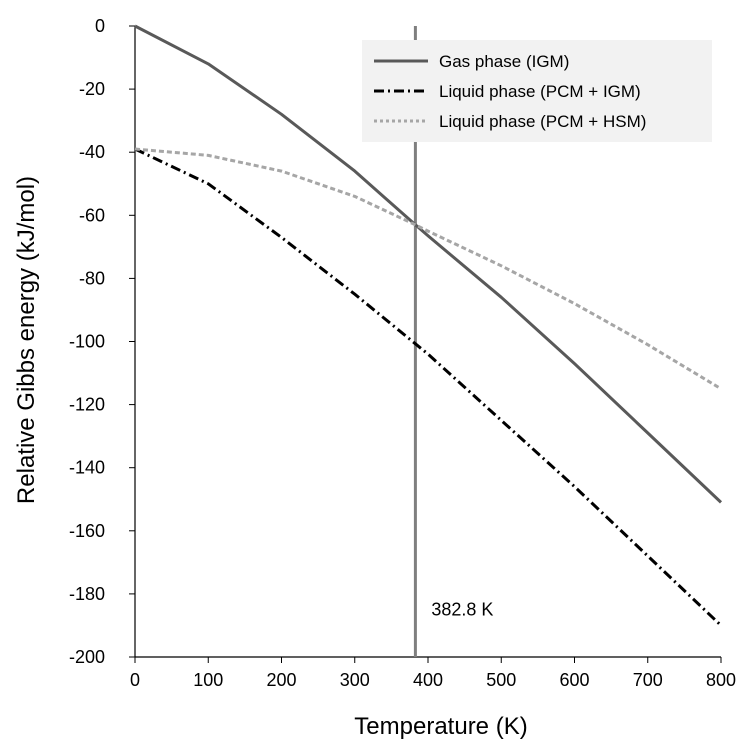 This screenshot has height=744, width=743. Describe the element at coordinates (721, 680) in the screenshot. I see `x-tick-label: 800` at that location.